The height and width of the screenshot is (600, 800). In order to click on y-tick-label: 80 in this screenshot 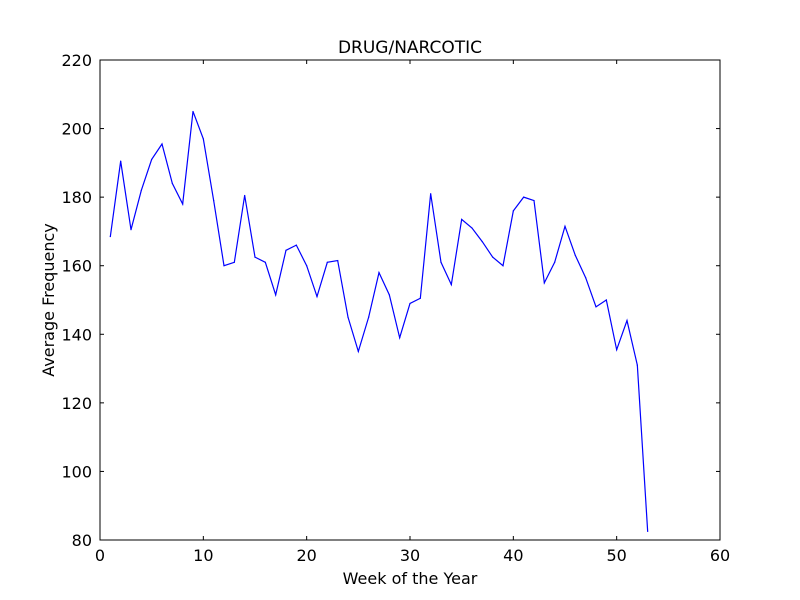, I will do `click(82, 540)`.